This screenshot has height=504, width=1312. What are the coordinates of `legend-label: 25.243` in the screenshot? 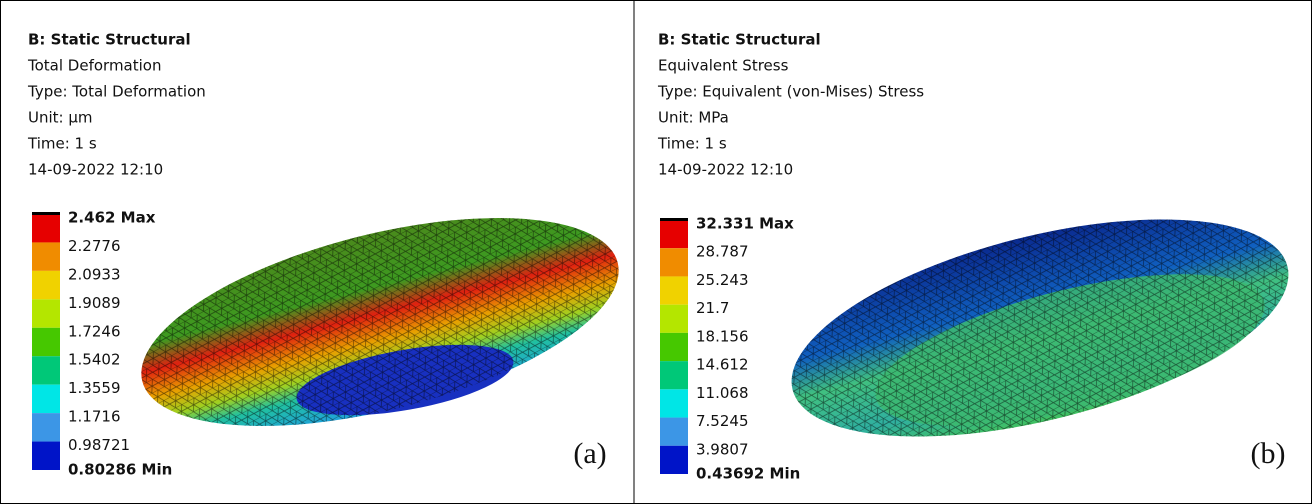 It's located at (722, 280).